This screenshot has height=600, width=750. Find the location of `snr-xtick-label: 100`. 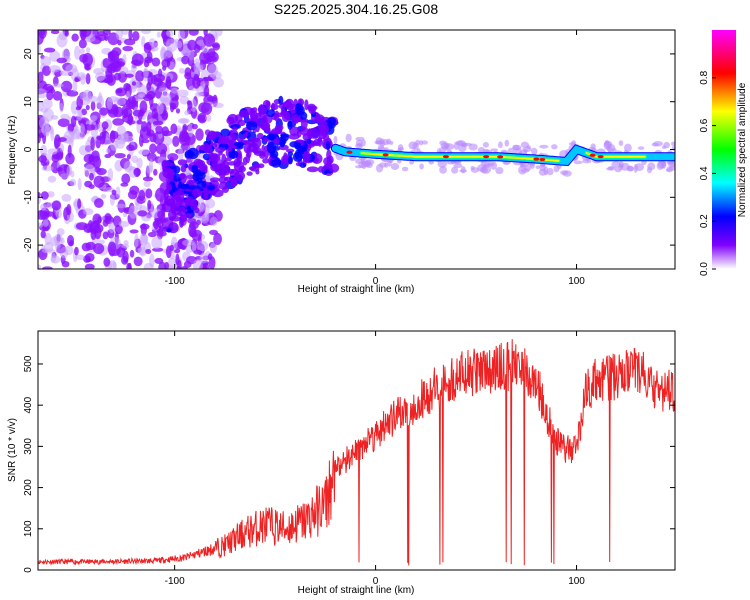

snr-xtick-label: 100 is located at coordinates (576, 581).